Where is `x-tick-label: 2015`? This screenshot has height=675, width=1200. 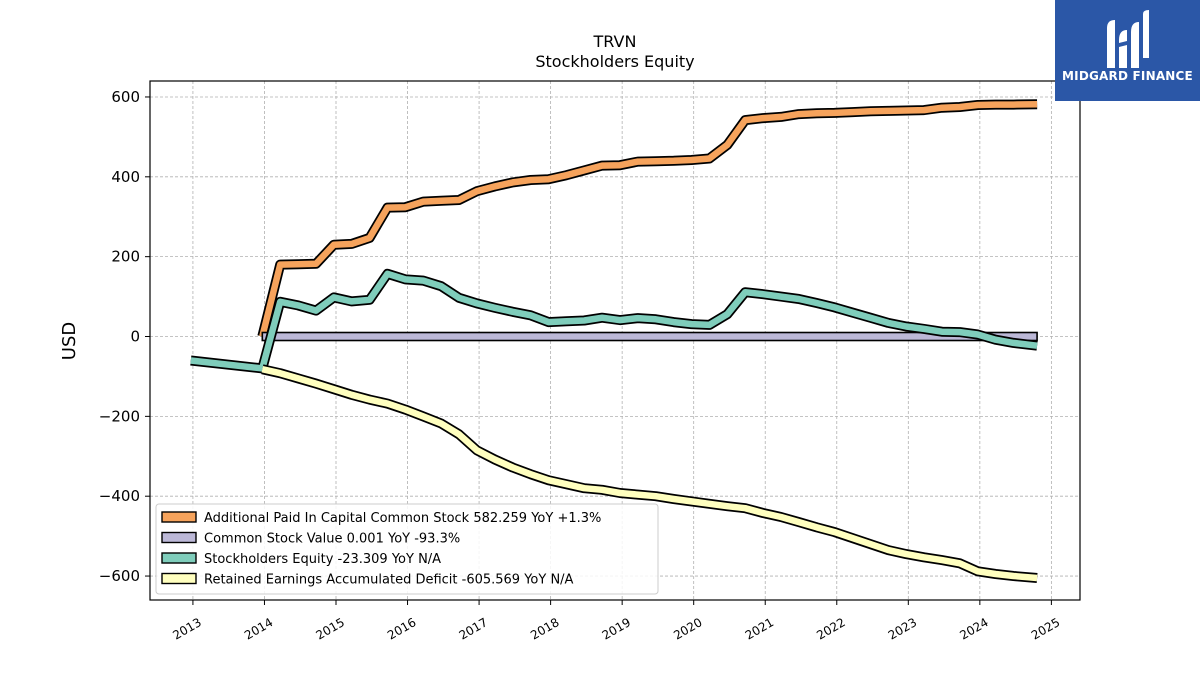 x-tick-label: 2015 is located at coordinates (330, 628).